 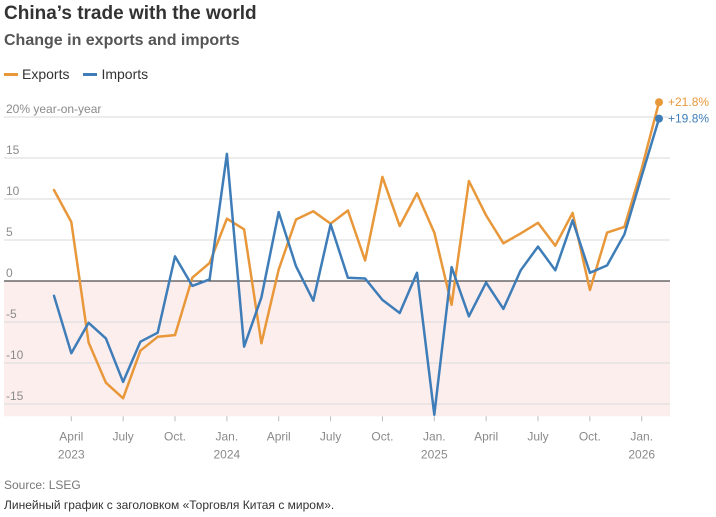 What do you see at coordinates (15, 355) in the screenshot?
I see `y-tick-label: -10` at bounding box center [15, 355].